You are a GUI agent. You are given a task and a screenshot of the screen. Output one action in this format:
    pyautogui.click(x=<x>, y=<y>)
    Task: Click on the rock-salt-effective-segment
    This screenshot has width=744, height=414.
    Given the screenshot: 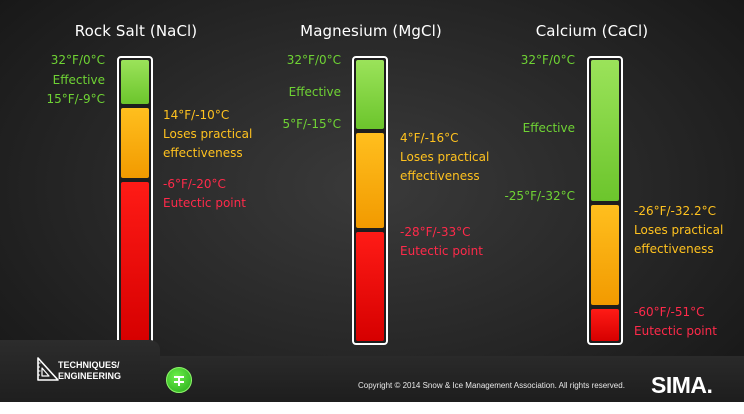 What is the action you would take?
    pyautogui.click(x=135, y=82)
    